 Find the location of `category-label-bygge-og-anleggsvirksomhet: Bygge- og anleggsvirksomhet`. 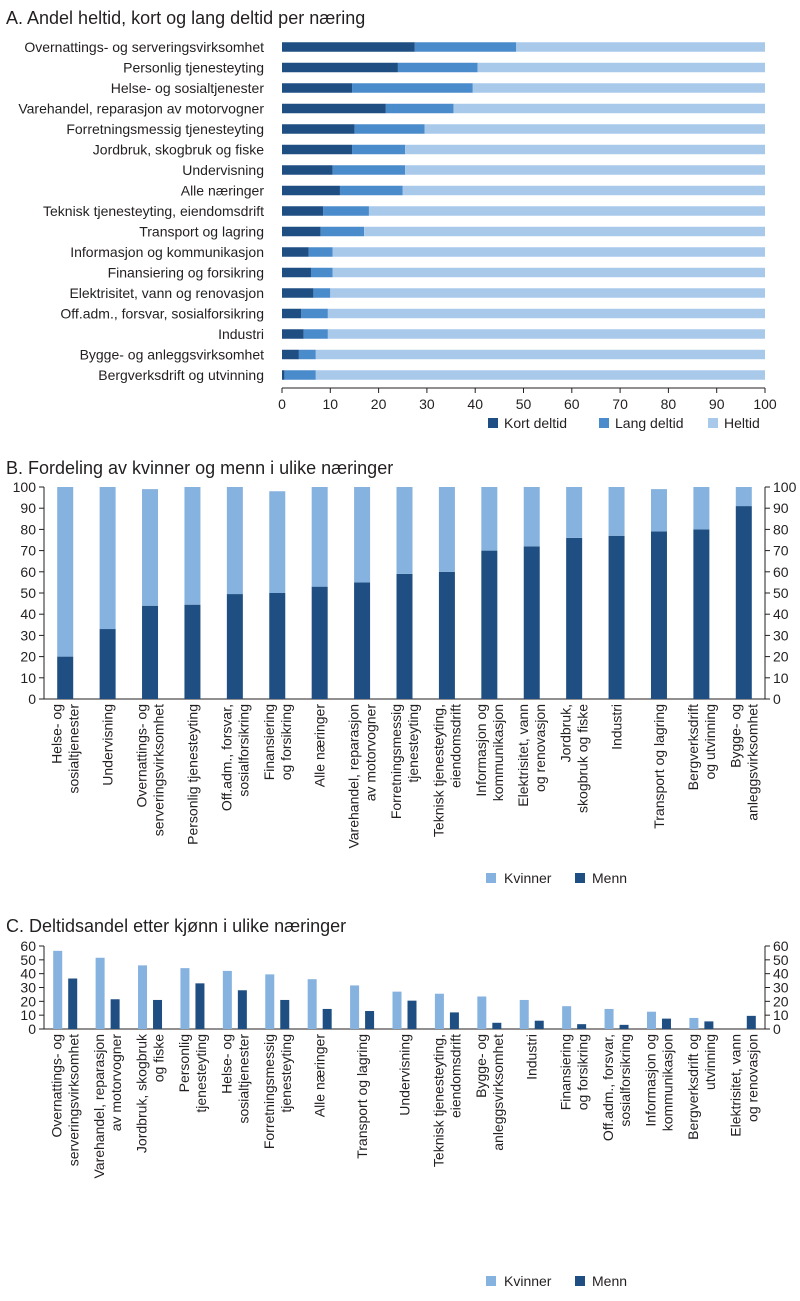

category-label-bygge-og-anleggsvirksomhet: Bygge- og anleggsvirksomhet is located at coordinates (172, 355).